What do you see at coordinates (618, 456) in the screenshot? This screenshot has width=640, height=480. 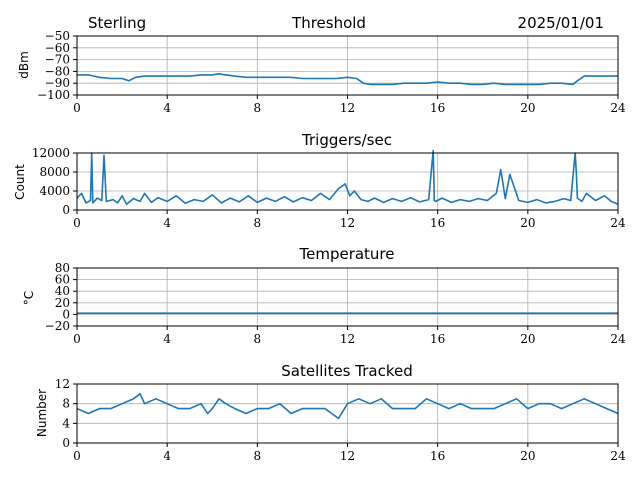 I see `satellites-xtick-label-6: 24` at bounding box center [618, 456].